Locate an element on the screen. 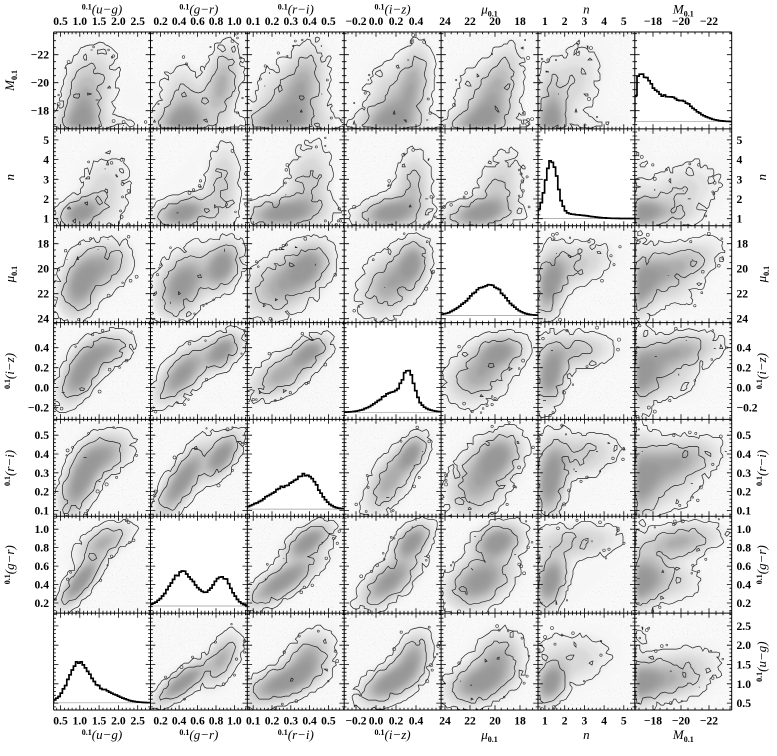  svg-text: −22 is located at coordinates (40, 55).